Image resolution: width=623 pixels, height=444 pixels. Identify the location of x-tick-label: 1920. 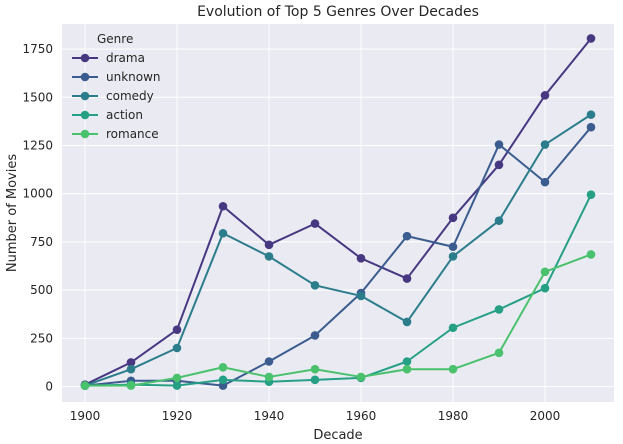
(177, 416).